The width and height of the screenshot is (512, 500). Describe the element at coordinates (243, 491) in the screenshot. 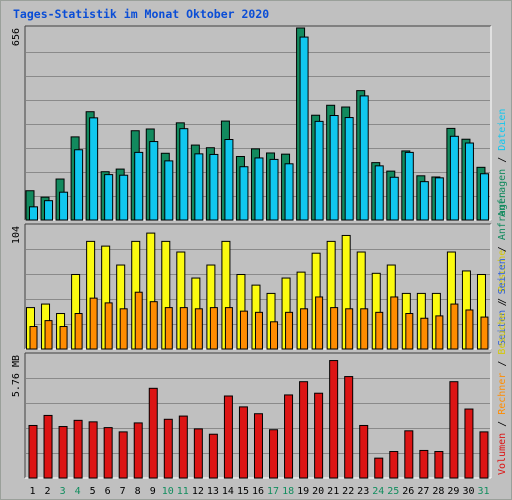

I see `x-tick-label-day-15: 15` at that location.